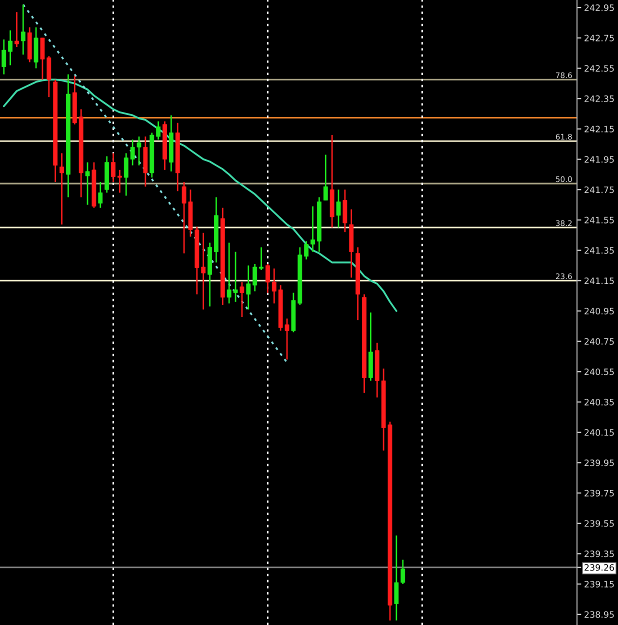 Image resolution: width=618 pixels, height=625 pixels. What do you see at coordinates (599, 493) in the screenshot?
I see `y-tick-label: 239.75` at bounding box center [599, 493].